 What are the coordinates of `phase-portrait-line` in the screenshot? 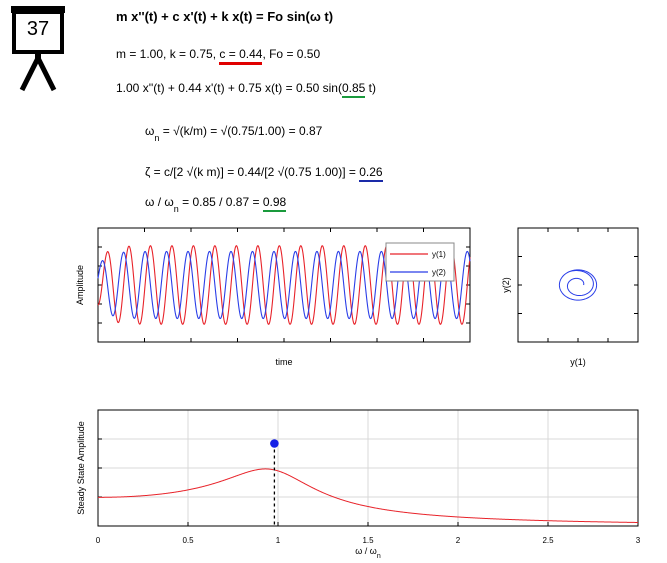 It's located at (578, 285).